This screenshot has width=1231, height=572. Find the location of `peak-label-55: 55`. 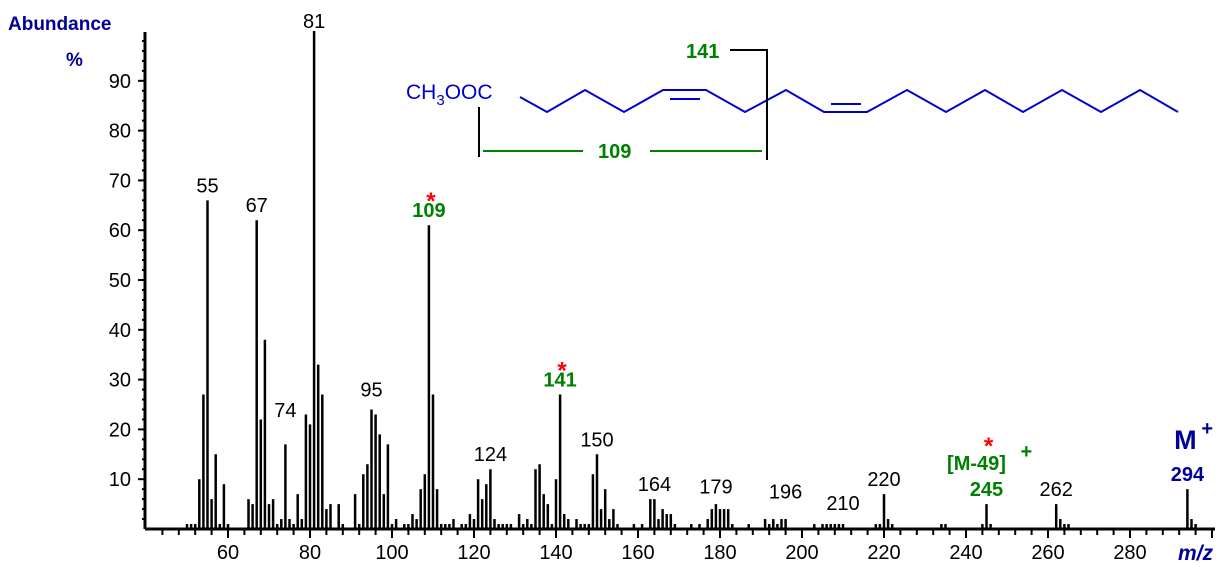

peak-label-55: 55 is located at coordinates (207, 186).